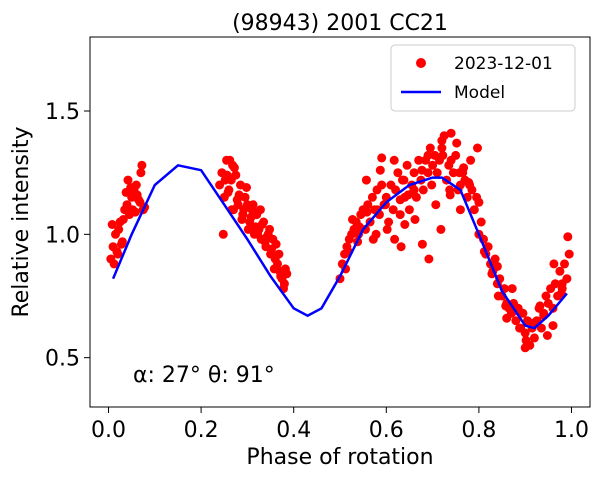  I want to click on legend: 2023-12-01 Model, so click(483, 78).